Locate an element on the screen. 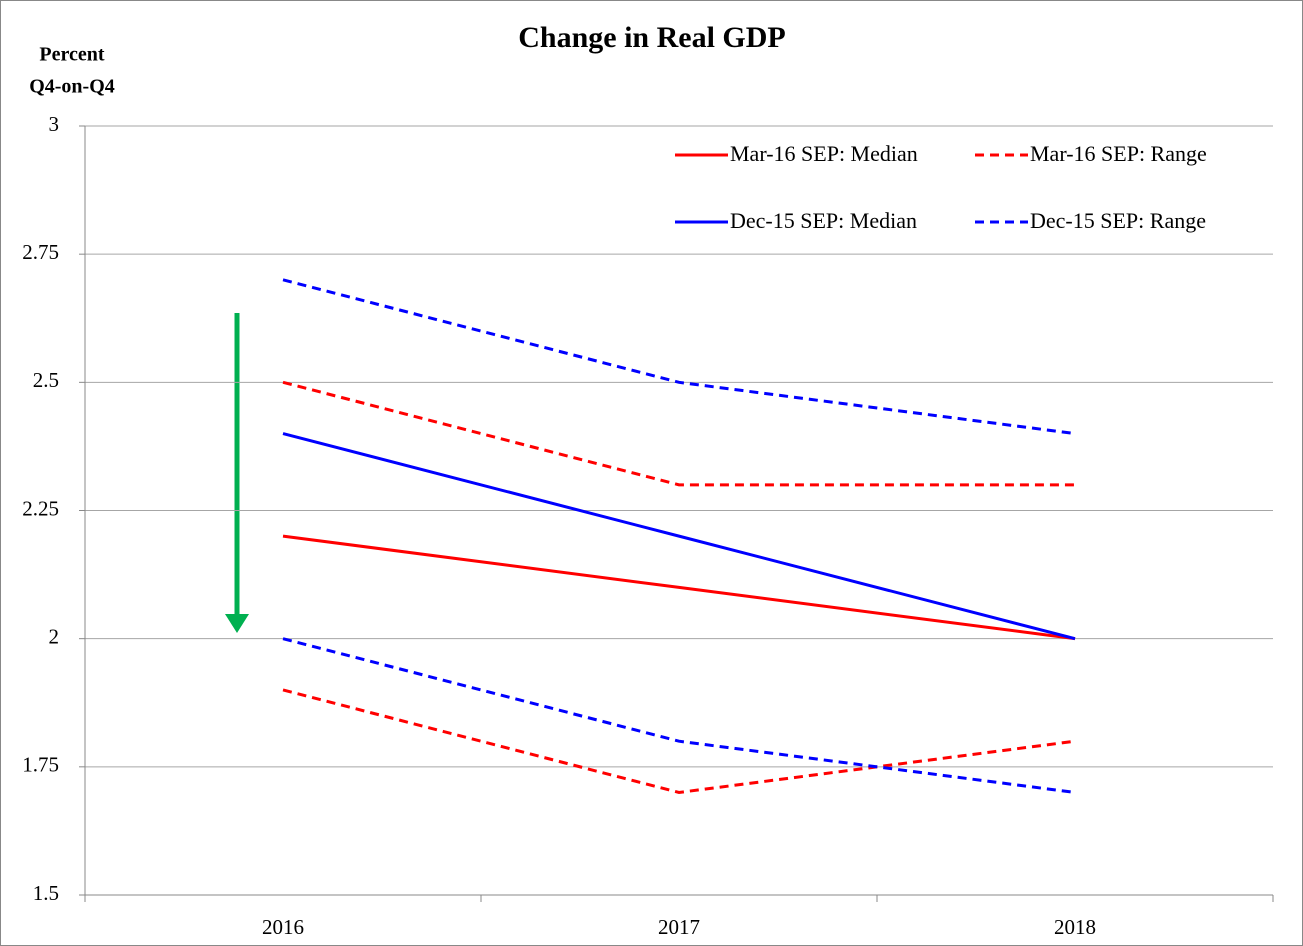 The image size is (1303, 946). y-tick-label: 2.75 is located at coordinates (40, 252).